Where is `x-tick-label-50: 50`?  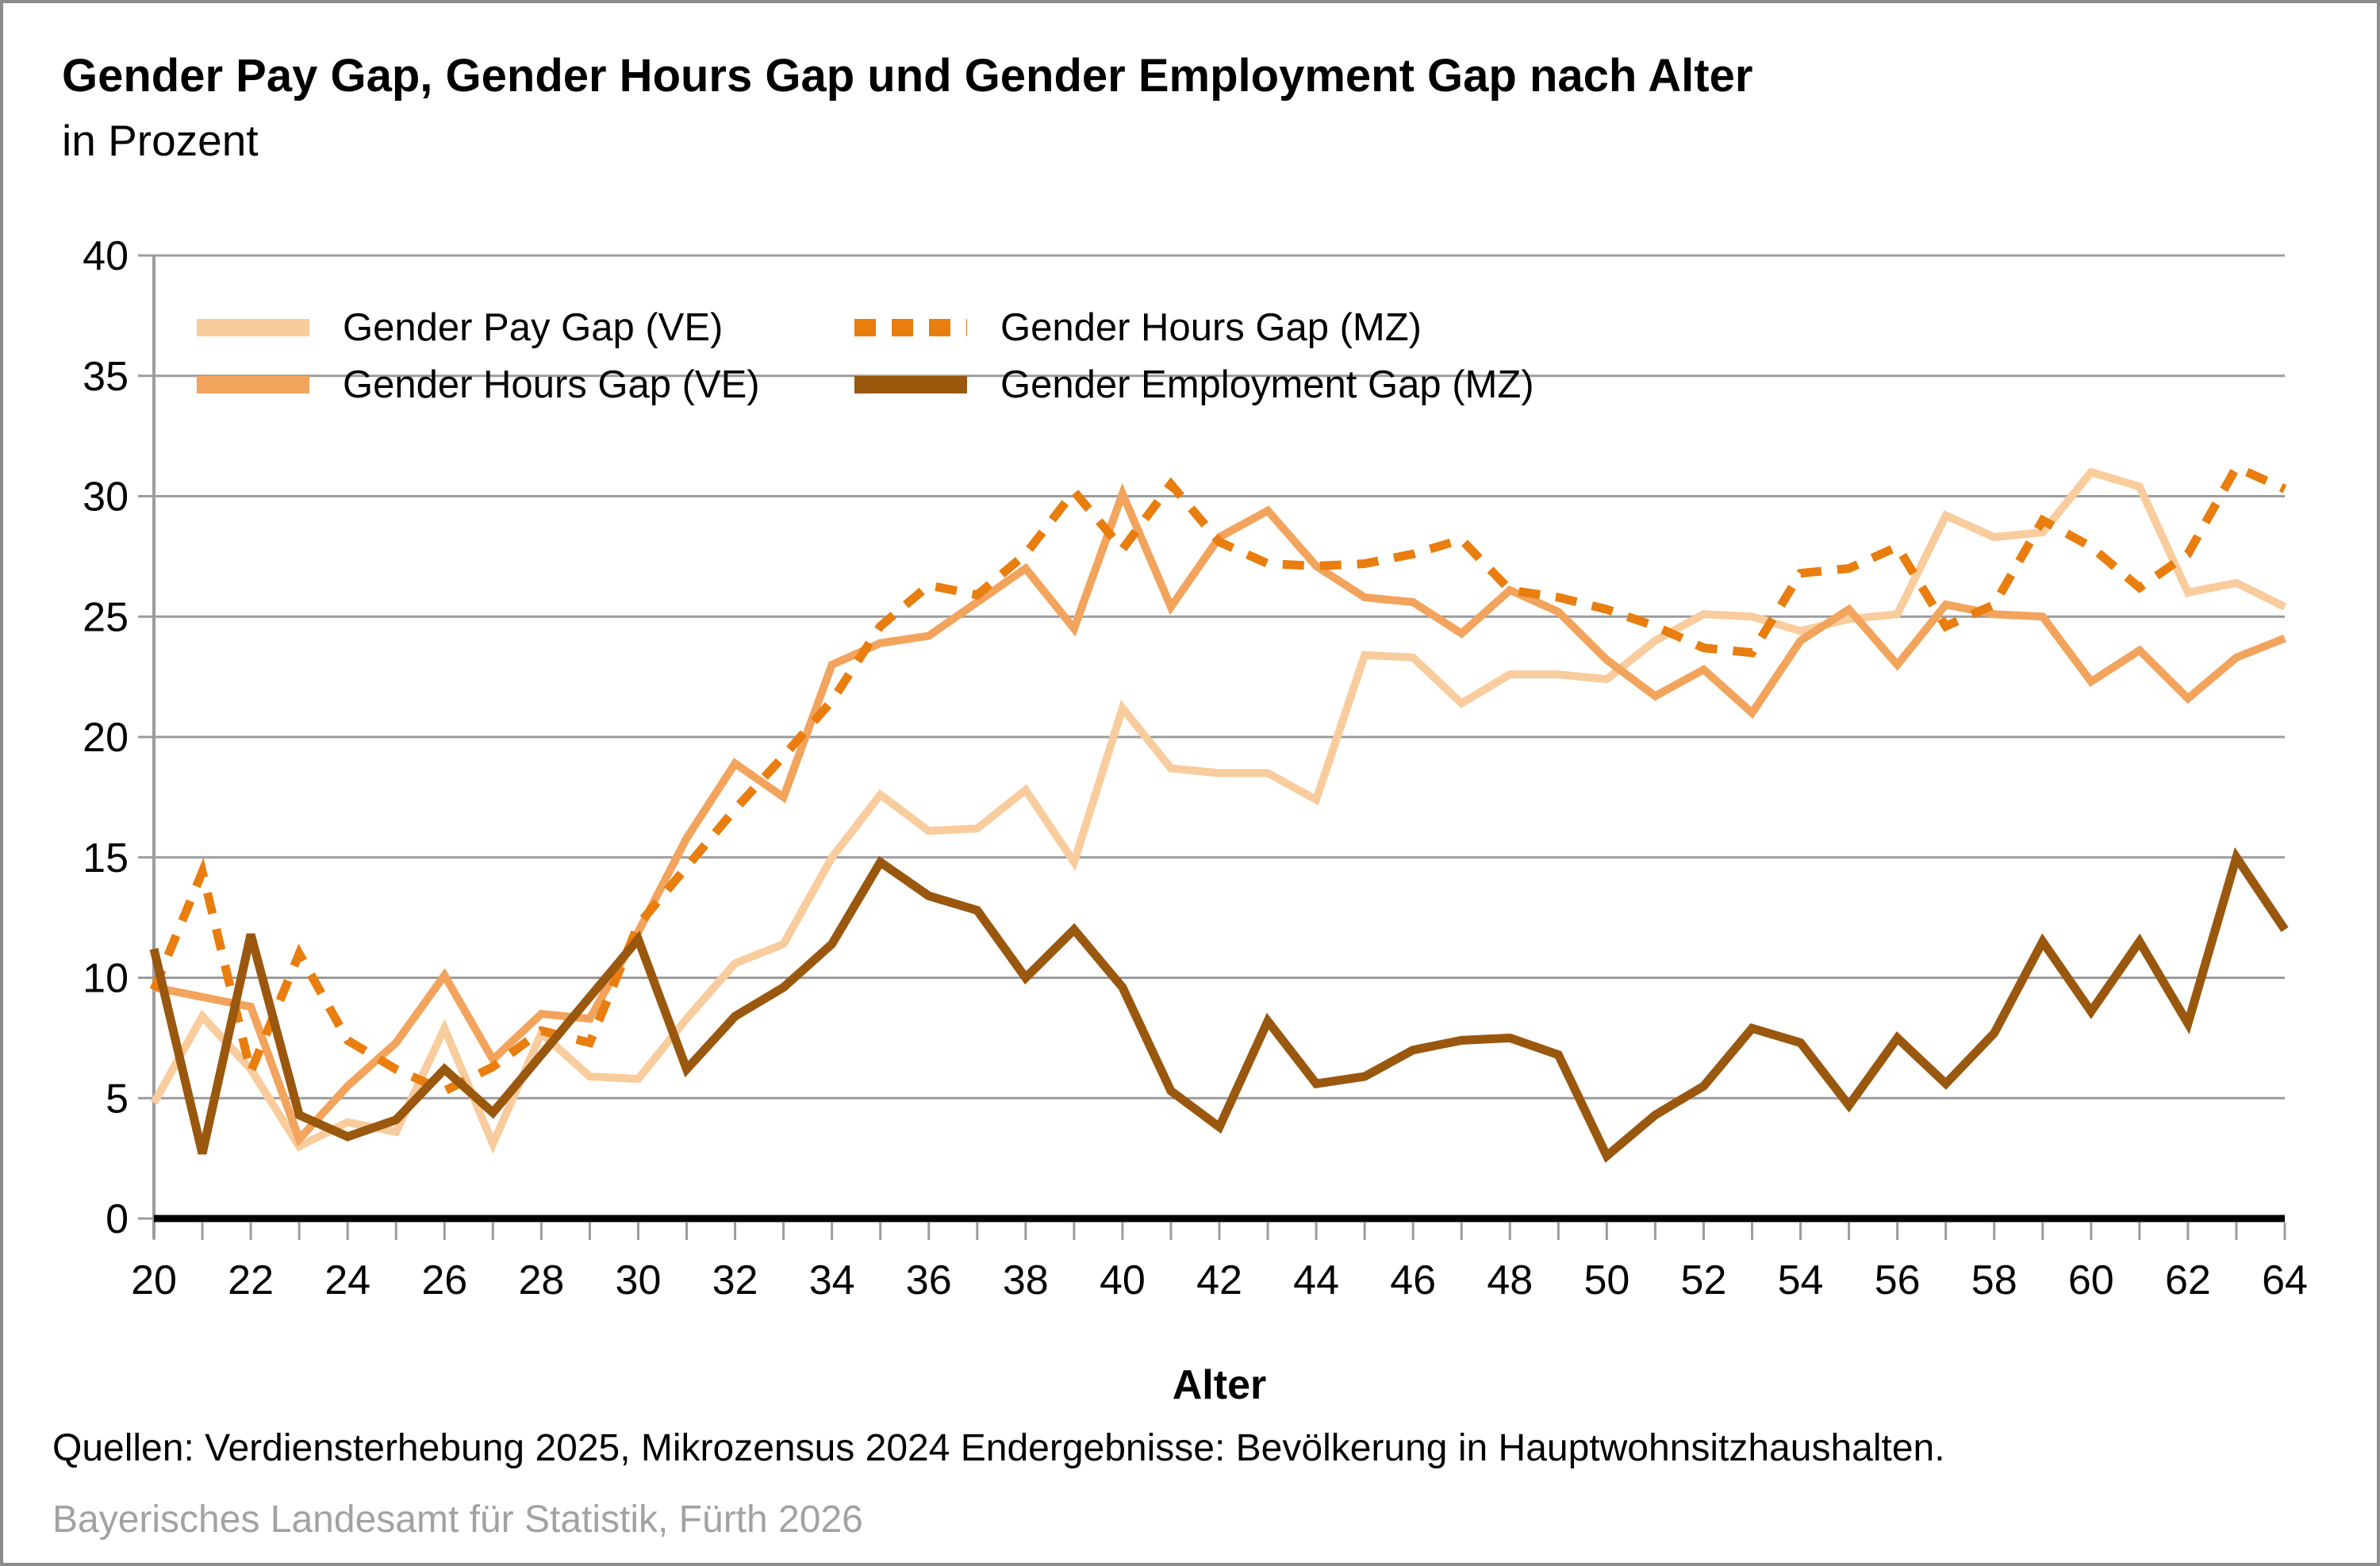 x-tick-label-50: 50 is located at coordinates (1606, 1280).